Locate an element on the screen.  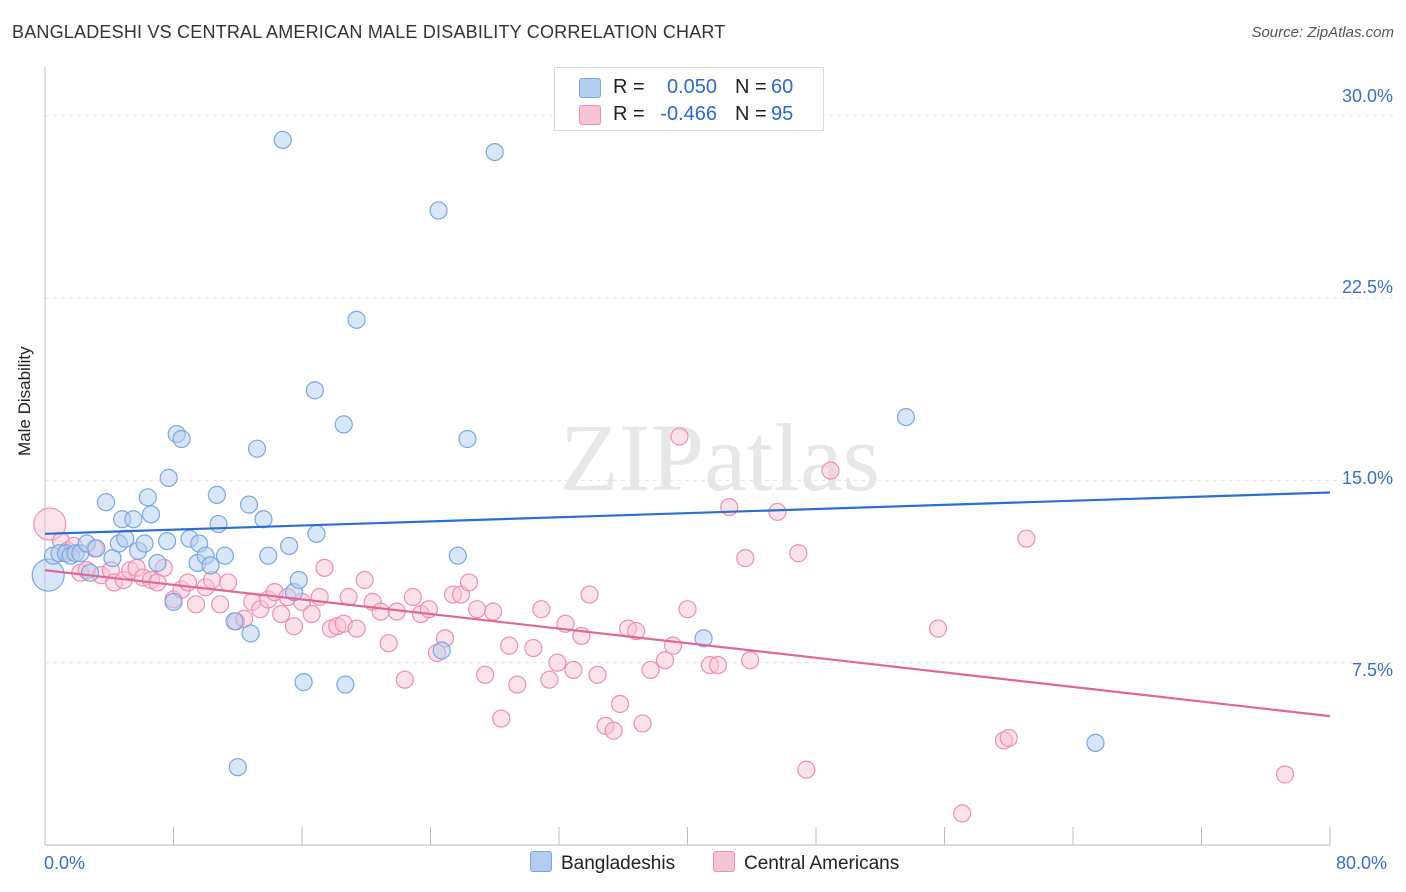
legend-n-label: N = is located at coordinates (751, 87).